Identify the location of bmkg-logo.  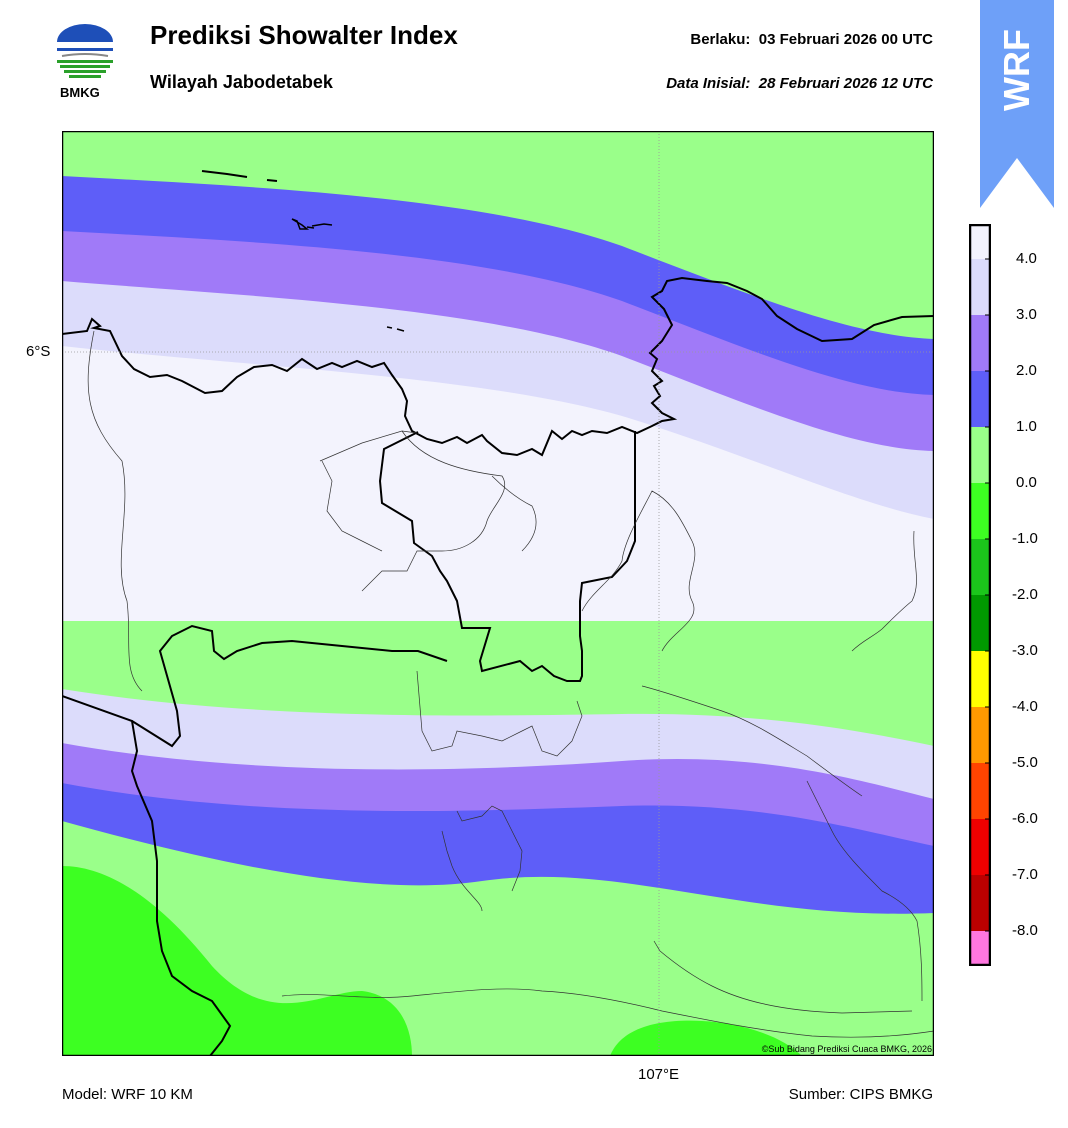
(85, 54).